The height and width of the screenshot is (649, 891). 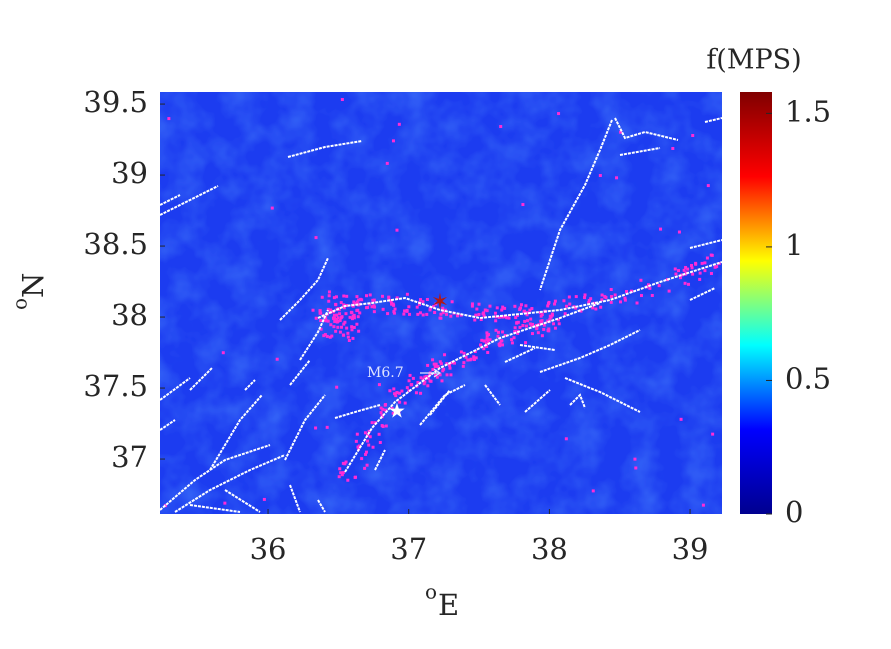 What do you see at coordinates (808, 378) in the screenshot?
I see `colorbar-tick-label: 0.5` at bounding box center [808, 378].